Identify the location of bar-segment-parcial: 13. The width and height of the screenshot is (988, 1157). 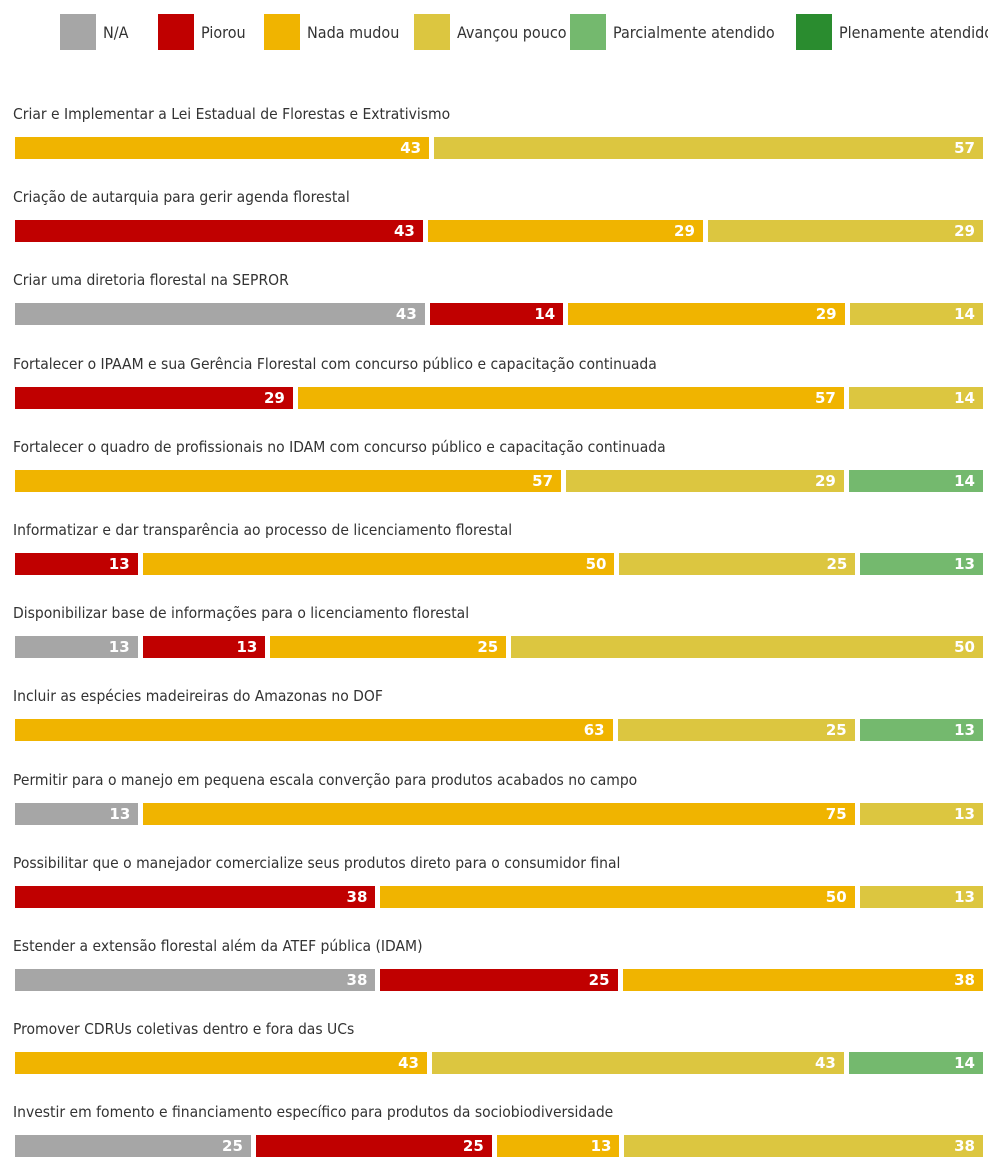
(921, 564).